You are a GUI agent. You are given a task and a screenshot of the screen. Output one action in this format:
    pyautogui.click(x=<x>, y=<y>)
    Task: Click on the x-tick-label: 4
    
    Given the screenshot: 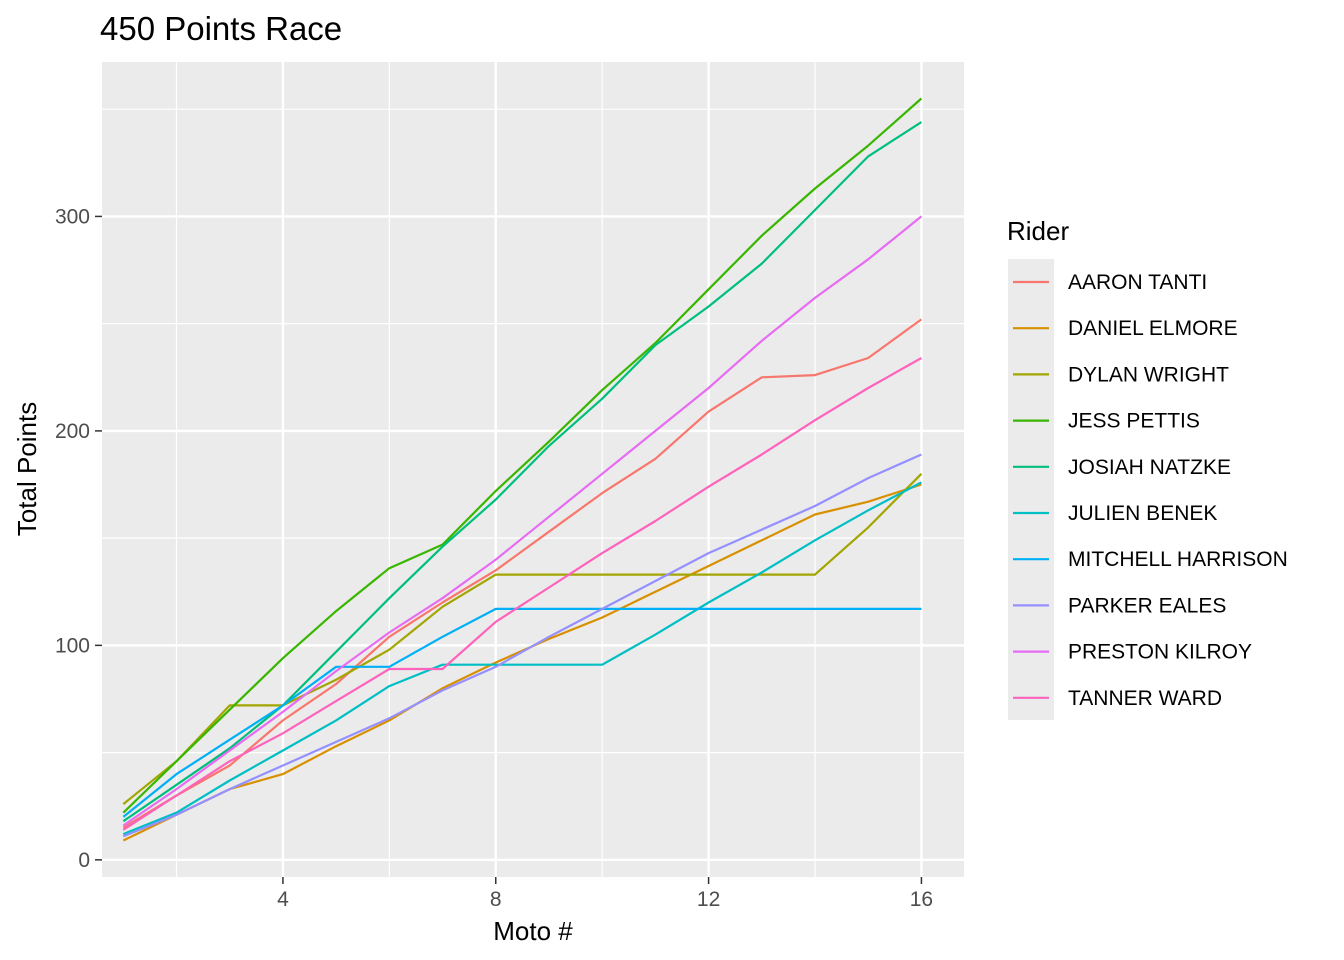 What is the action you would take?
    pyautogui.click(x=283, y=899)
    